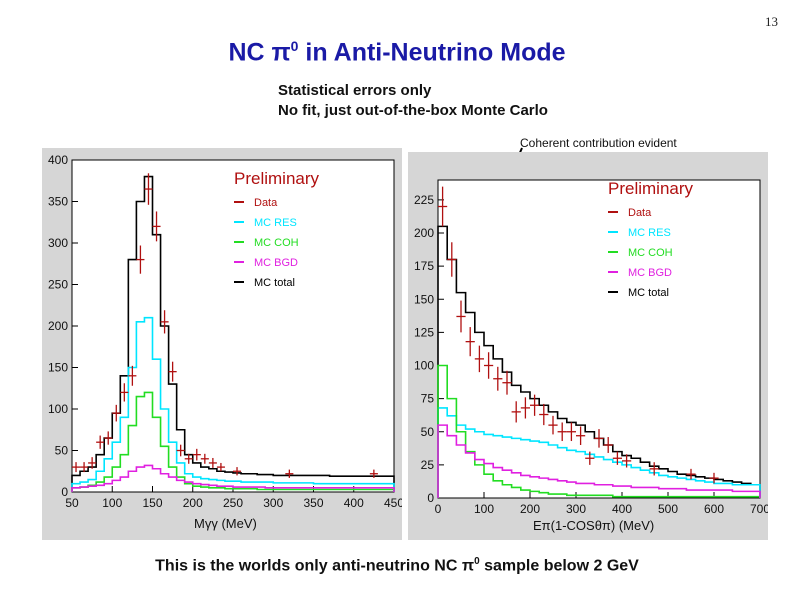  I want to click on chart0-y-tick-label-1: 50, so click(62, 451).